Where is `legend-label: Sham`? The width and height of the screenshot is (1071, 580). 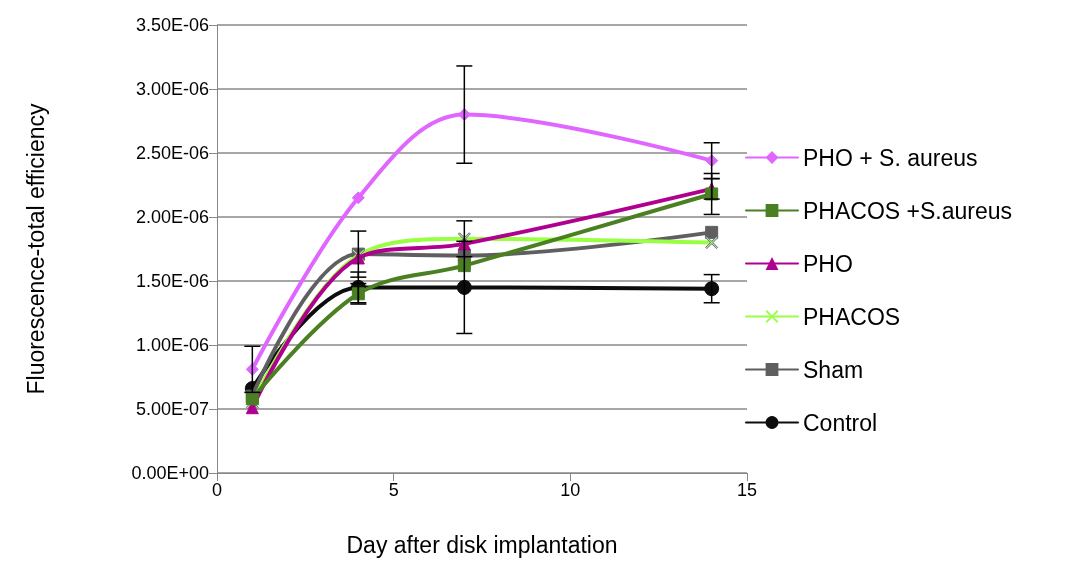
legend-label: Sham is located at coordinates (833, 369).